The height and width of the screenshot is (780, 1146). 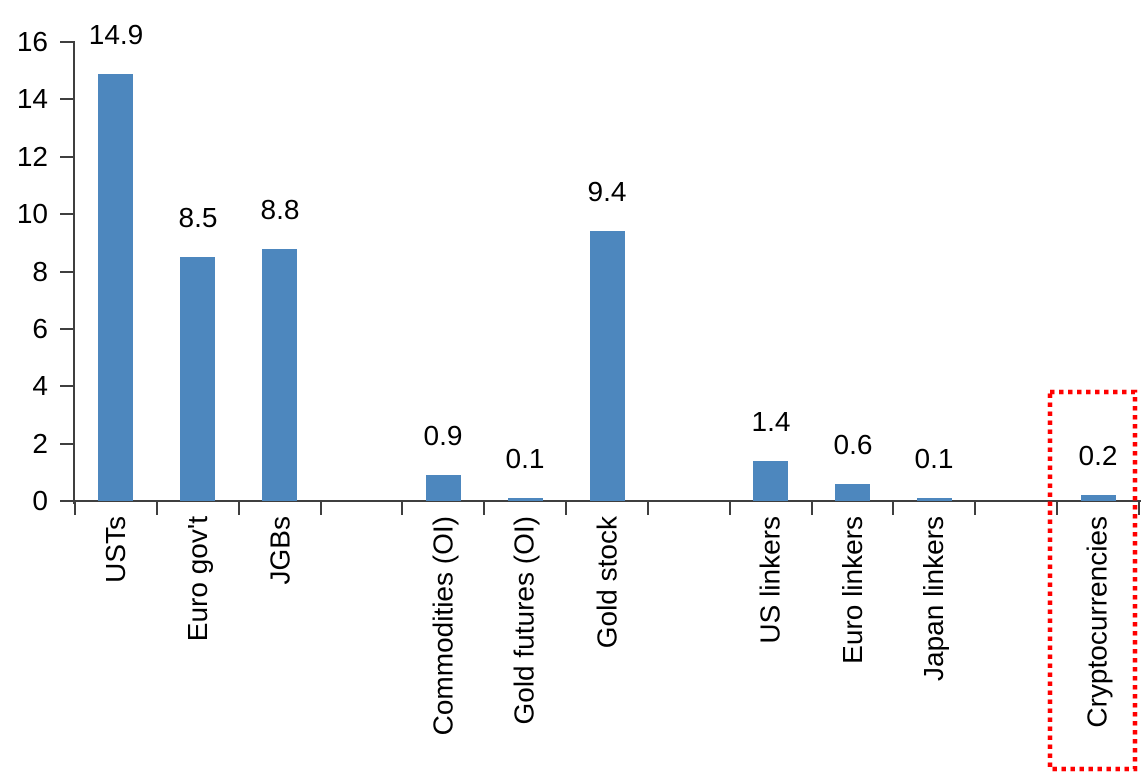 What do you see at coordinates (32, 41) in the screenshot?
I see `y-axis-tick-label: 16` at bounding box center [32, 41].